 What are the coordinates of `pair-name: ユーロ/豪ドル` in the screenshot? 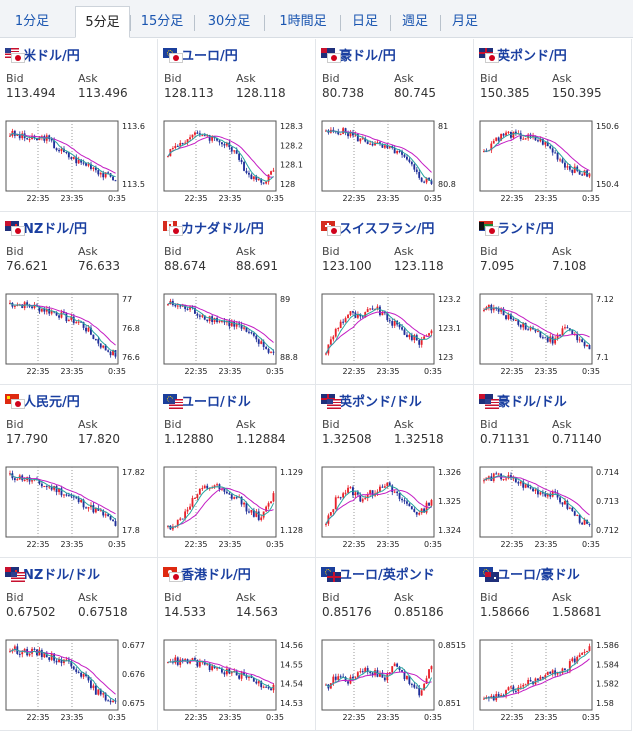 It's located at (538, 575).